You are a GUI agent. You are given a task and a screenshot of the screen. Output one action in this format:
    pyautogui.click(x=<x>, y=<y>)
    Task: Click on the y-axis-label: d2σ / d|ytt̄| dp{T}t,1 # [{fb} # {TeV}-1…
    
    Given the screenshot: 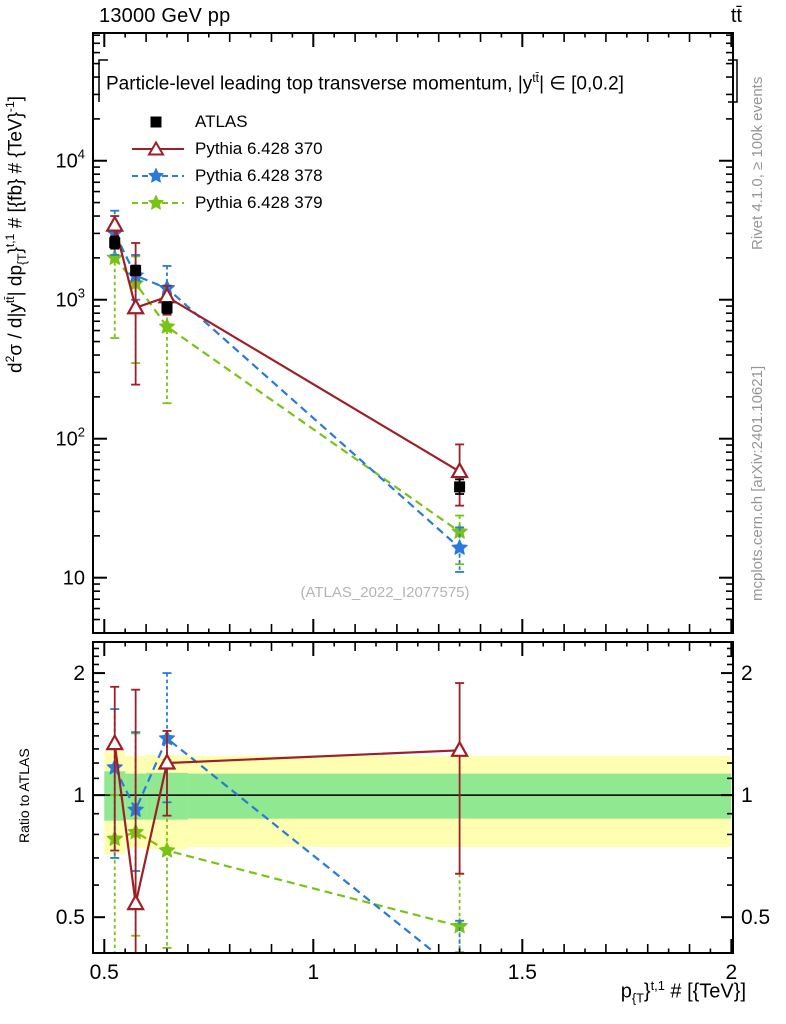 What is the action you would take?
    pyautogui.click(x=16, y=234)
    